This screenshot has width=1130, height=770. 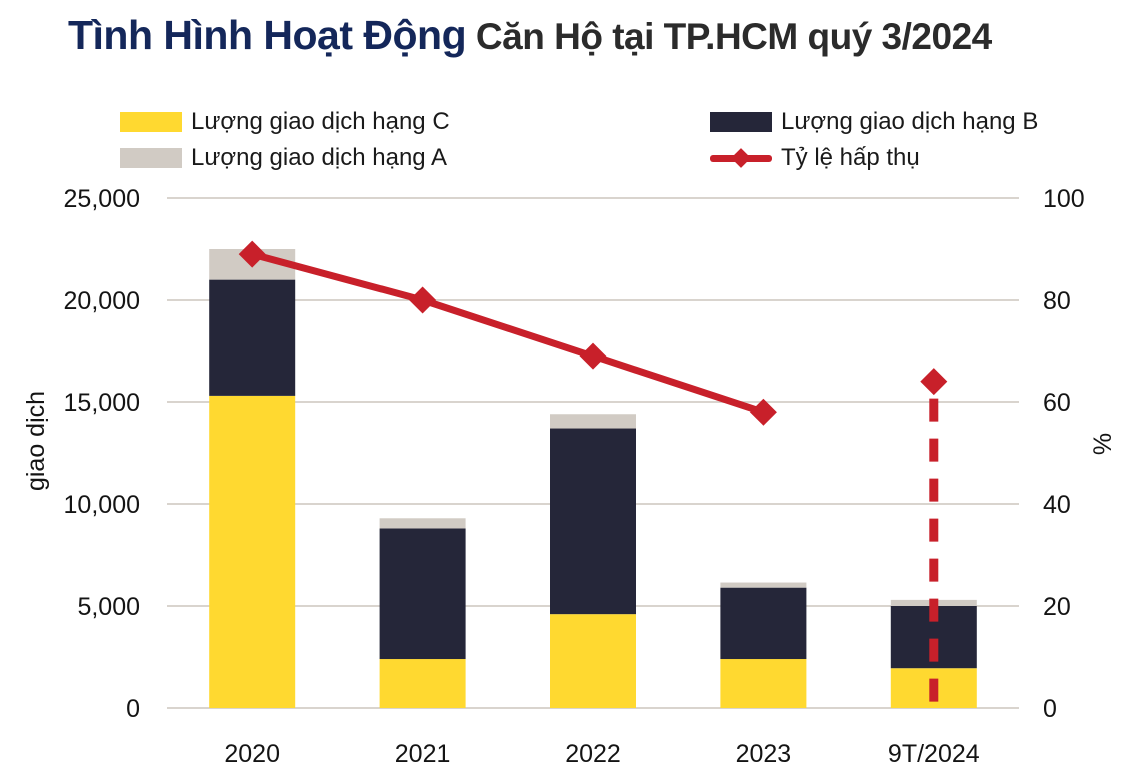 I want to click on left-axis-tick: 10,000, so click(x=102, y=505).